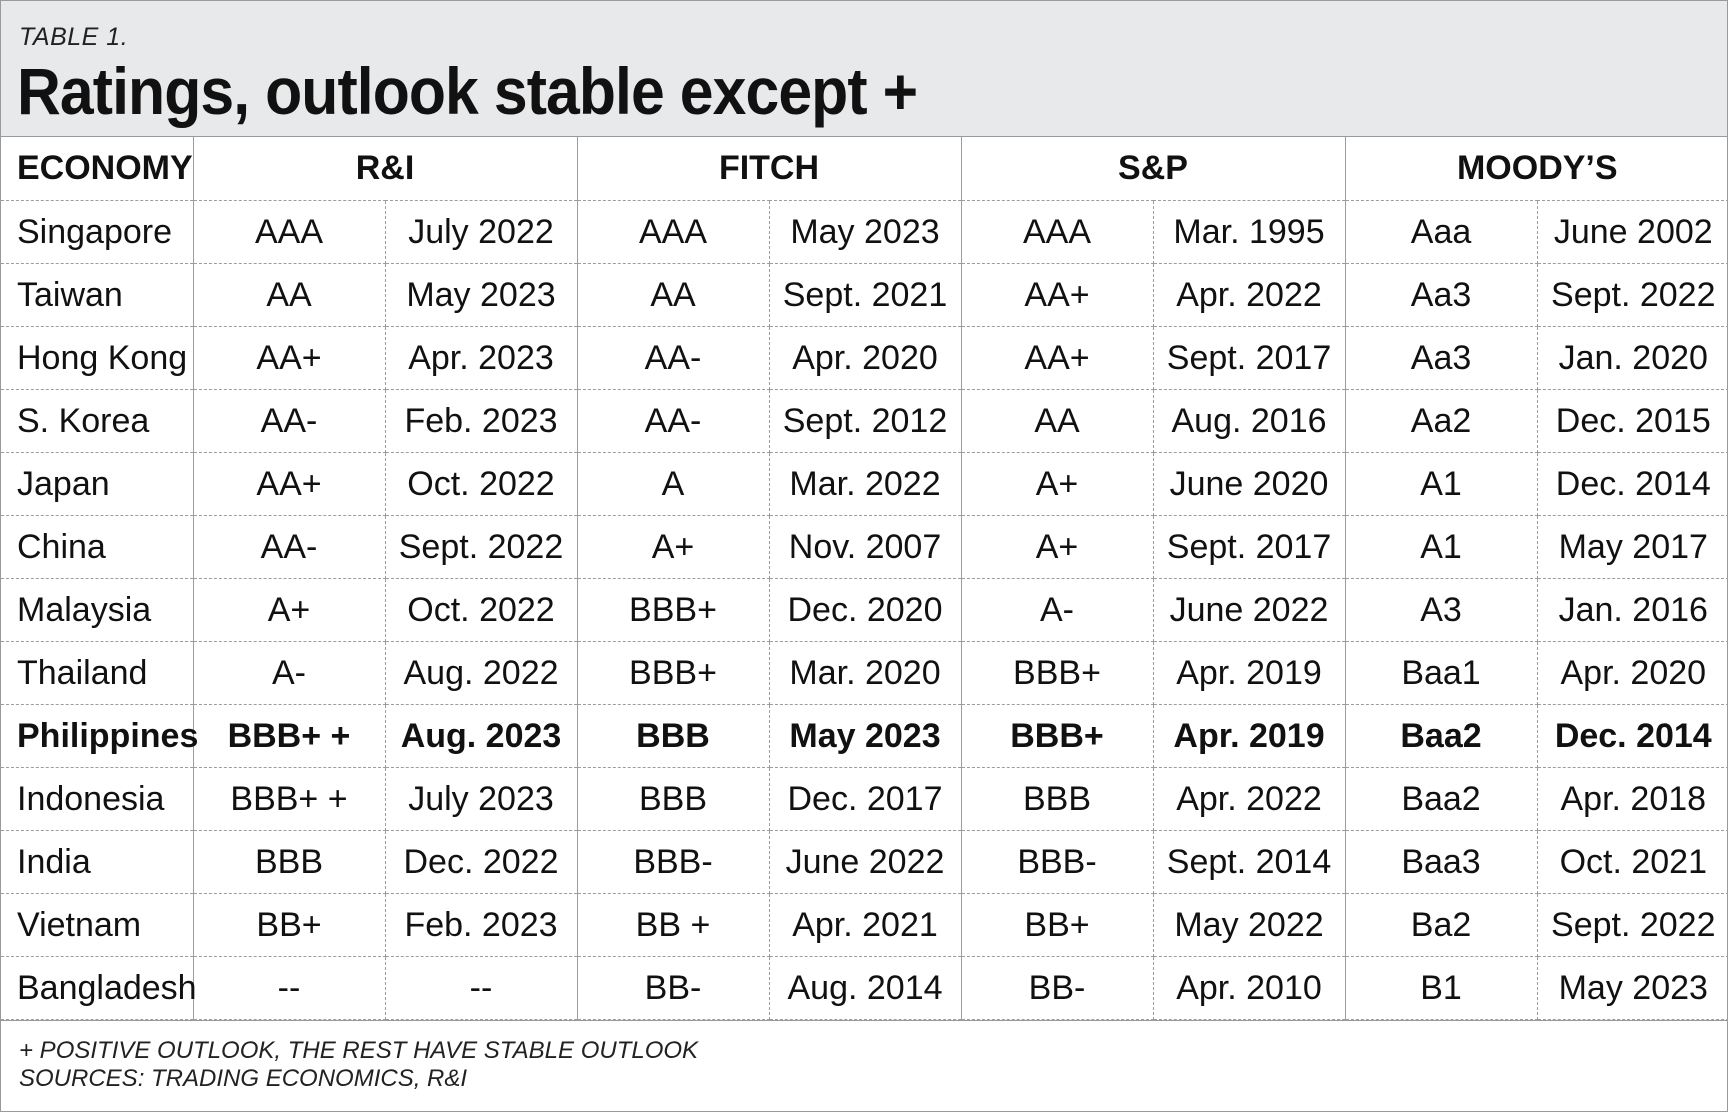 The image size is (1728, 1120). What do you see at coordinates (481, 799) in the screenshot?
I see `date-cell: July 2023` at bounding box center [481, 799].